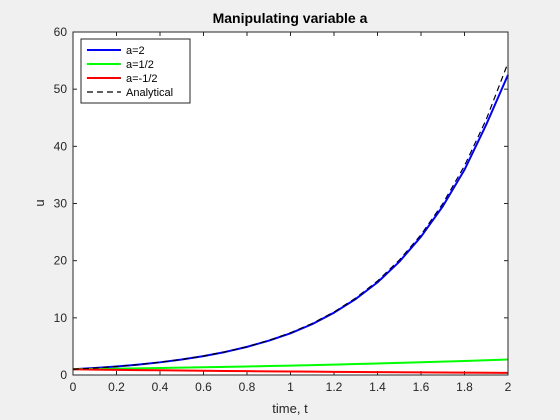 The width and height of the screenshot is (560, 420). I want to click on x-tick-label: 0.6, so click(203, 387).